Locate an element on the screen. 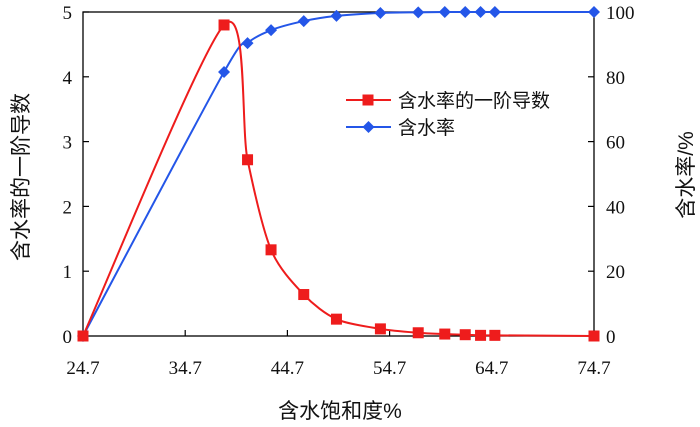  left-y-axis-label: 含水率的一阶导数 is located at coordinates (21, 177).